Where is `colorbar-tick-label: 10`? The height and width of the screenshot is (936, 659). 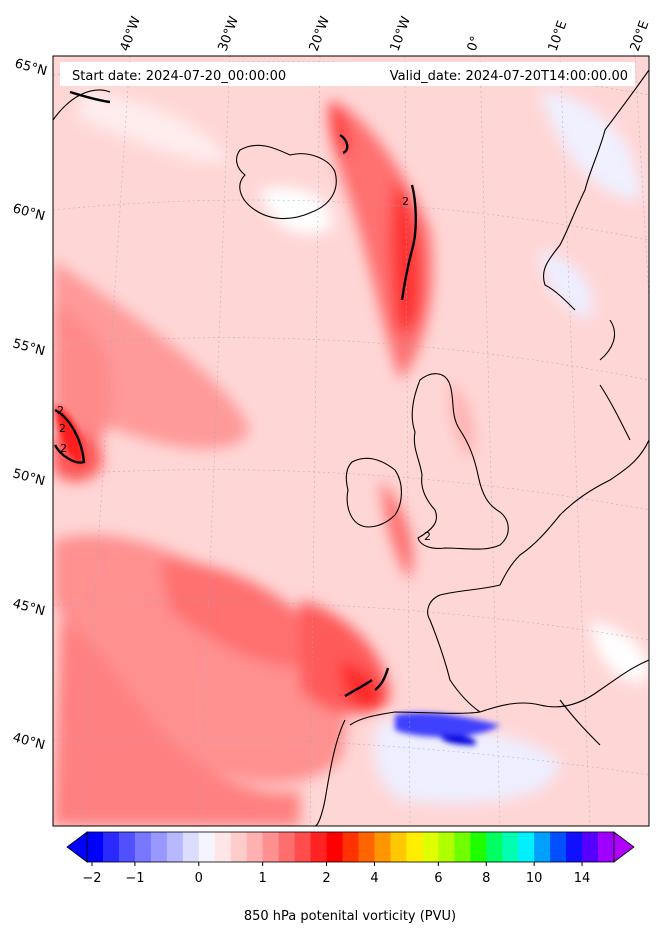 colorbar-tick-label: 10 is located at coordinates (534, 878).